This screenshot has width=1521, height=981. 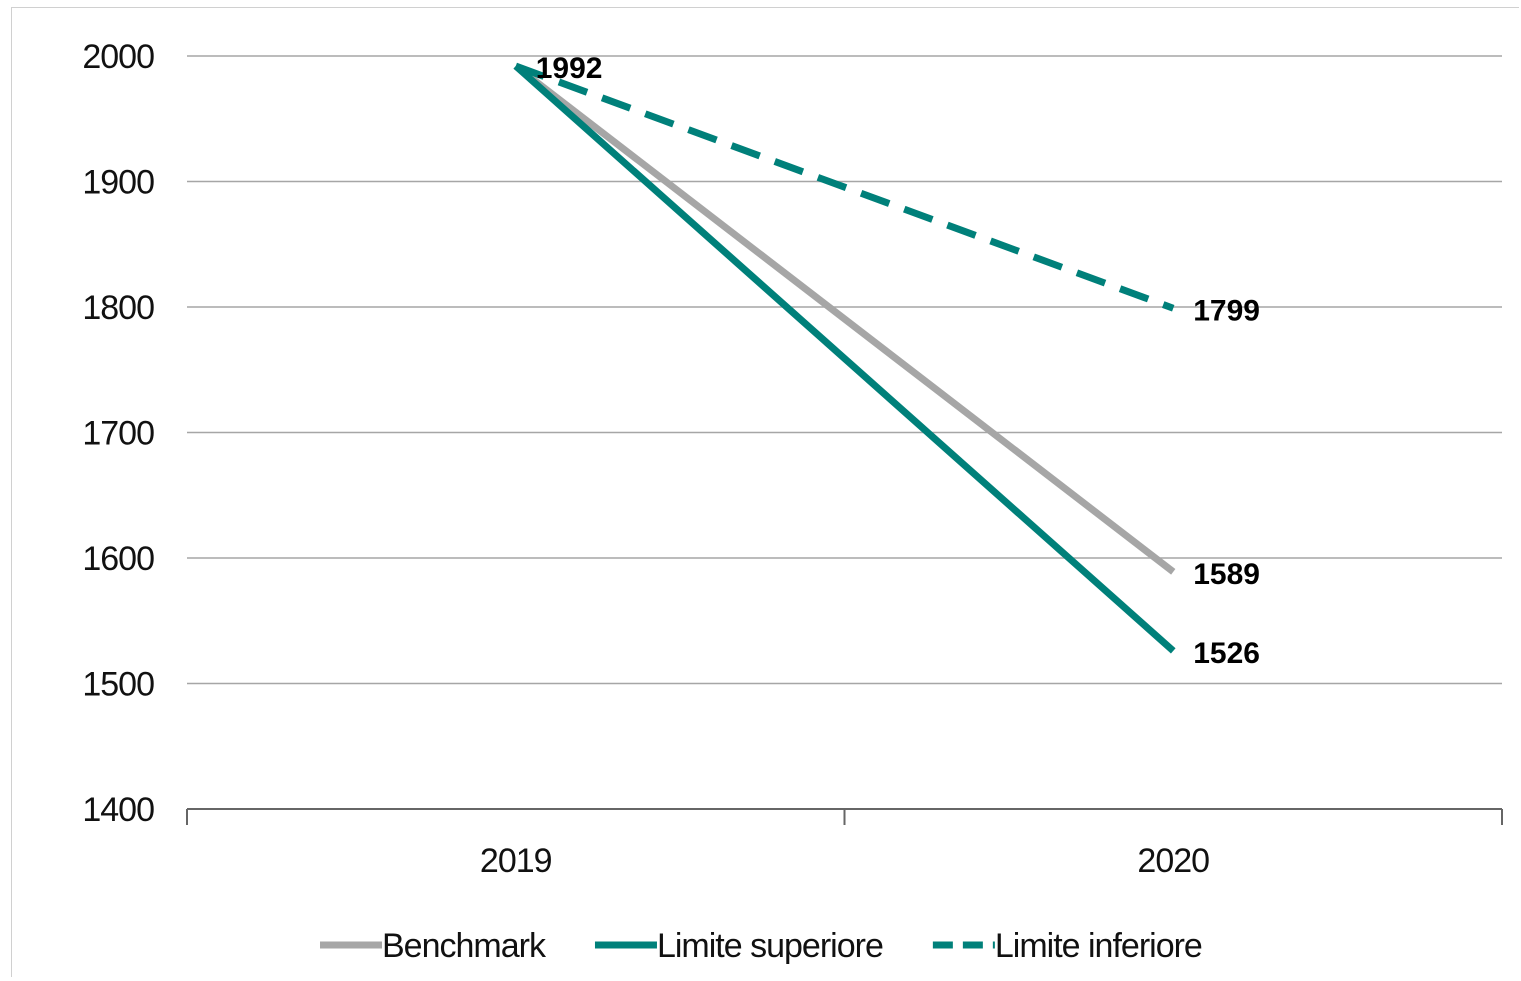 What do you see at coordinates (770, 946) in the screenshot?
I see `legend-label: Limite superiore` at bounding box center [770, 946].